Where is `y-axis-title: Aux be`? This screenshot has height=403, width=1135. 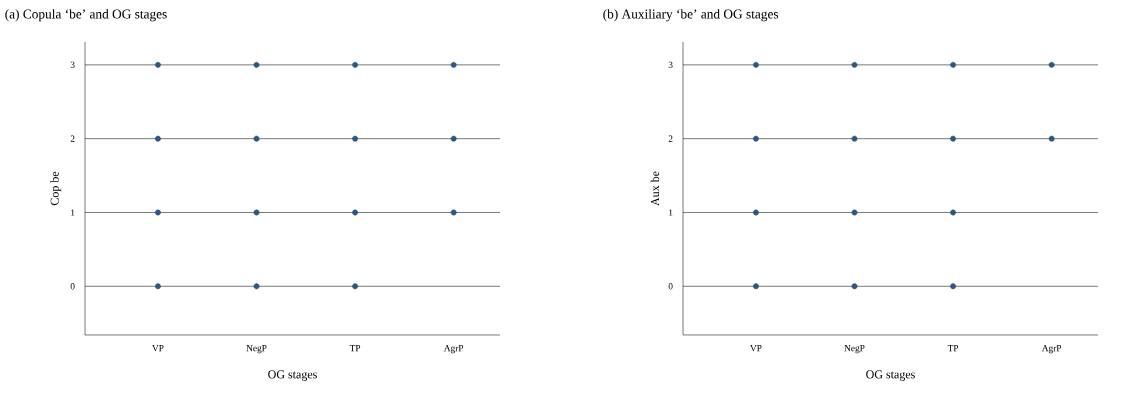 y-axis-title: Aux be is located at coordinates (655, 188).